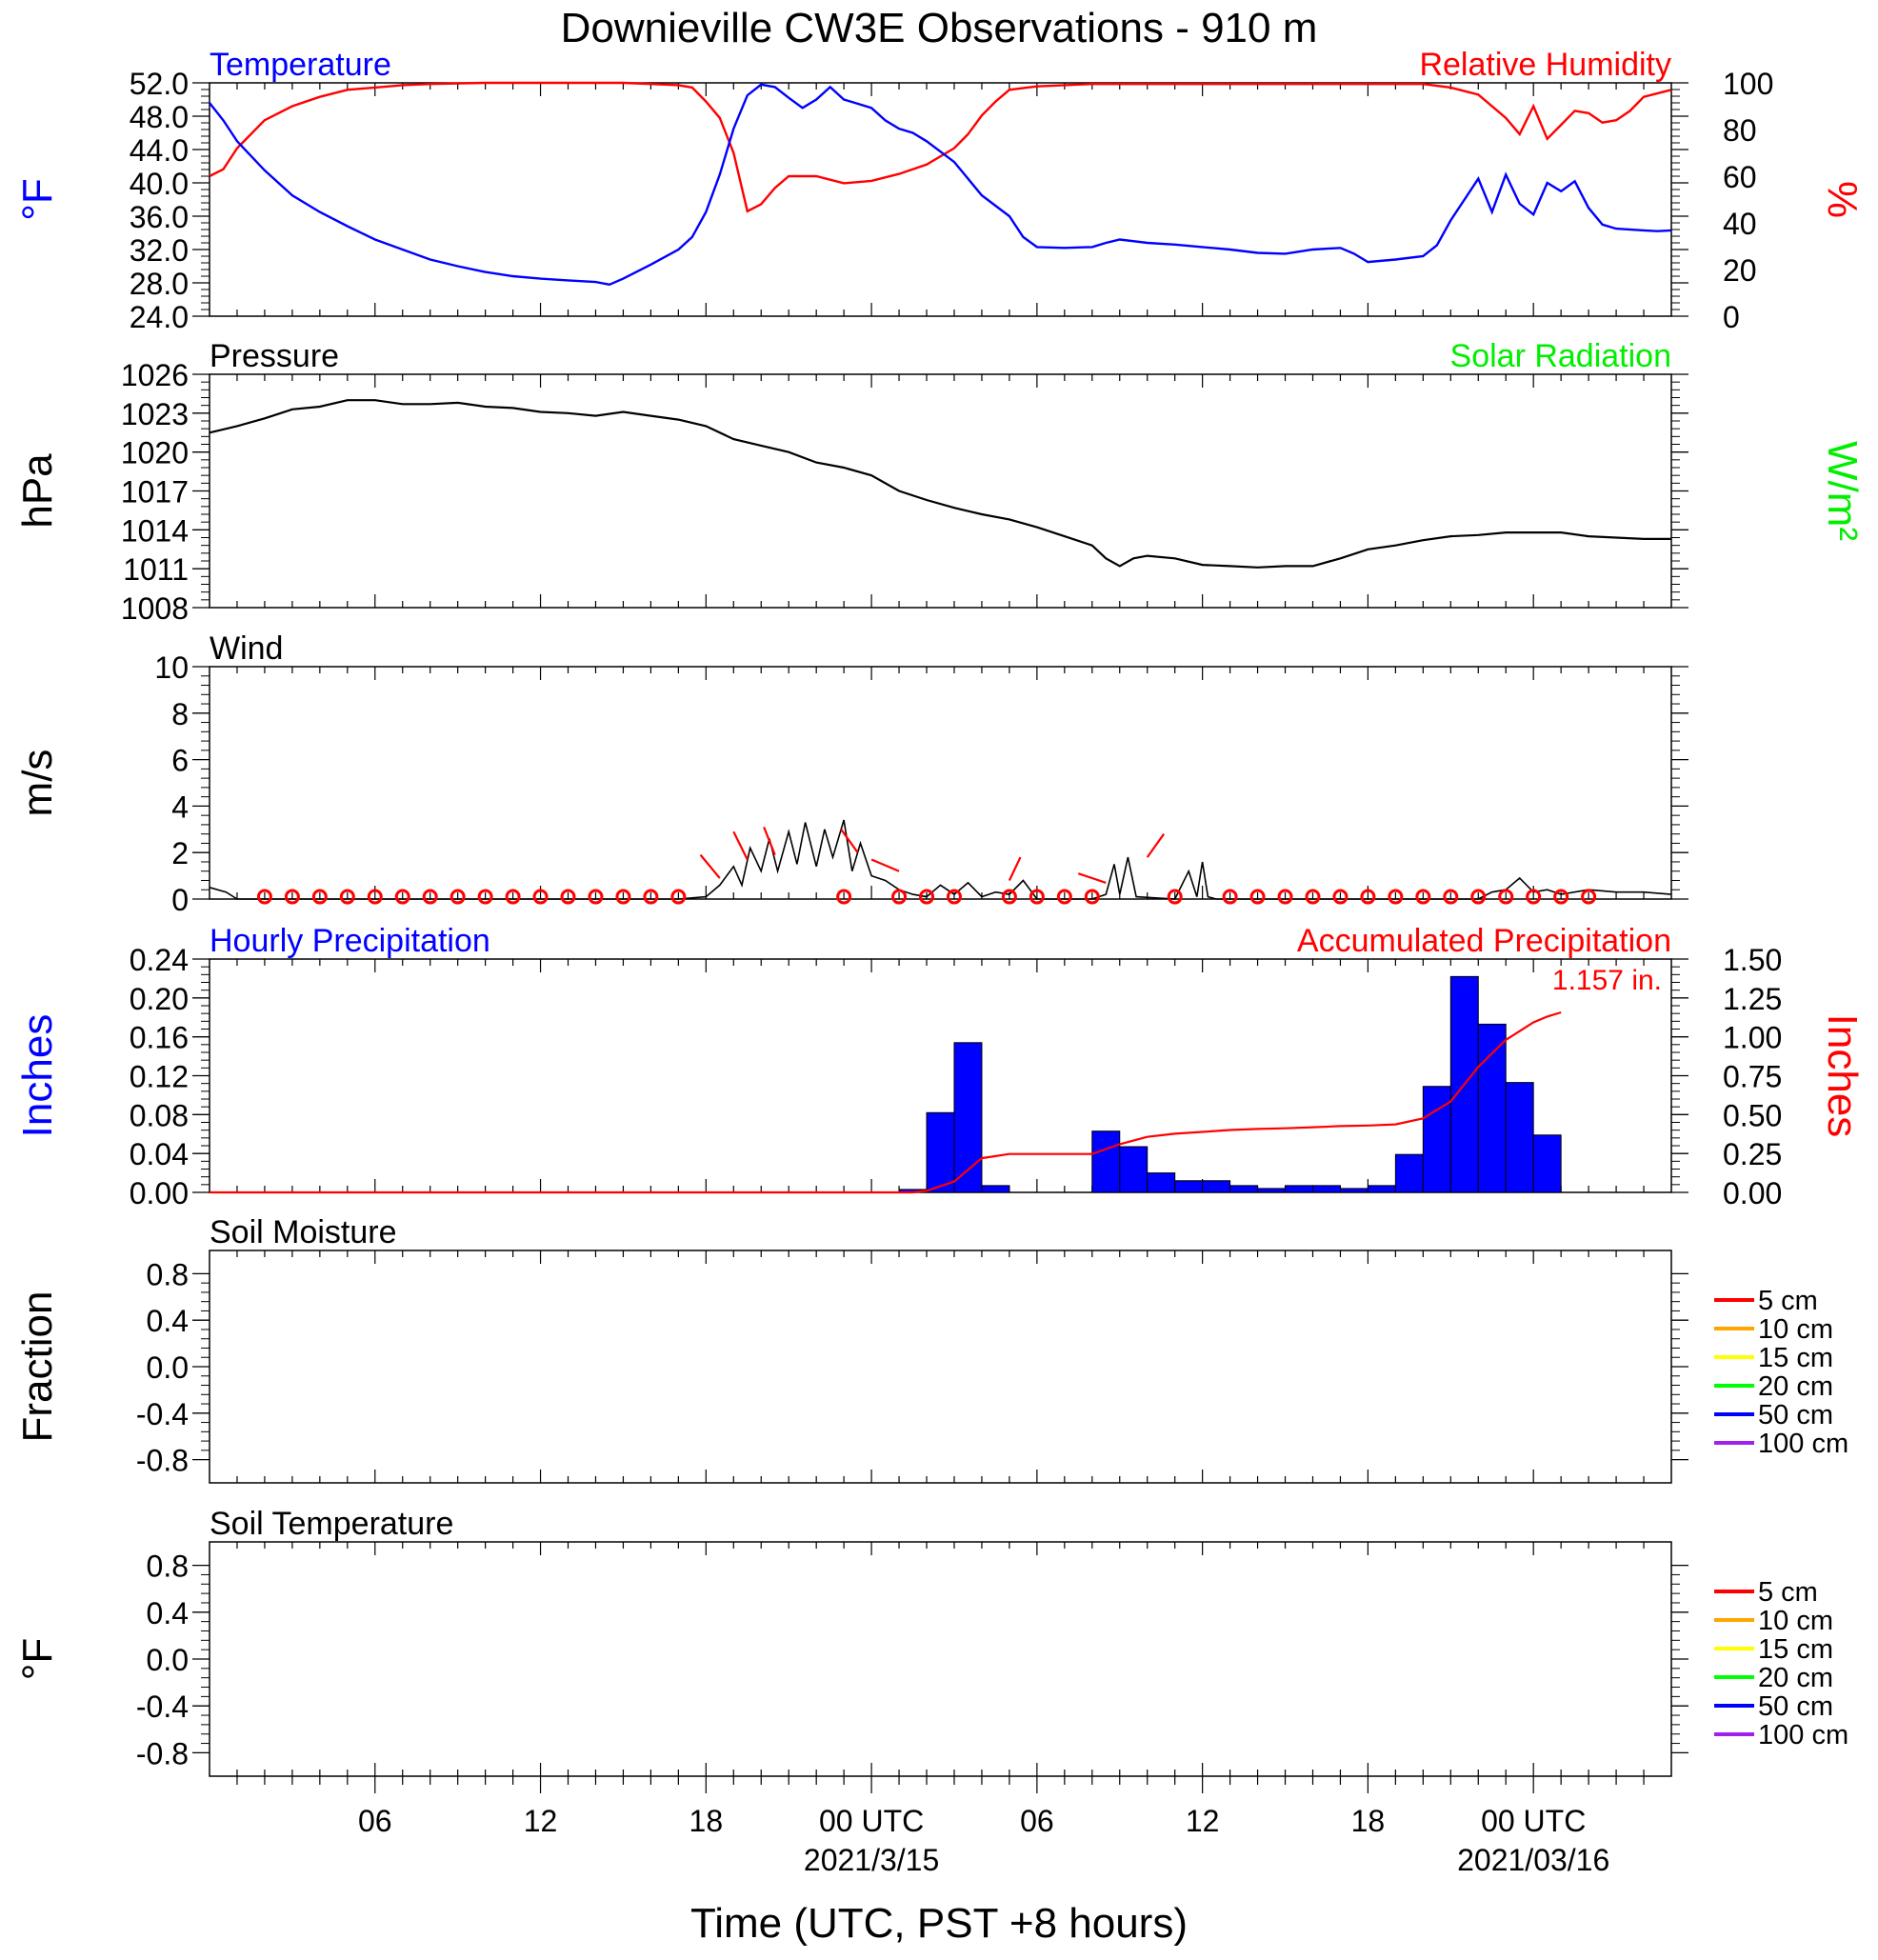  I want to click on humidity-line, so click(940, 147).